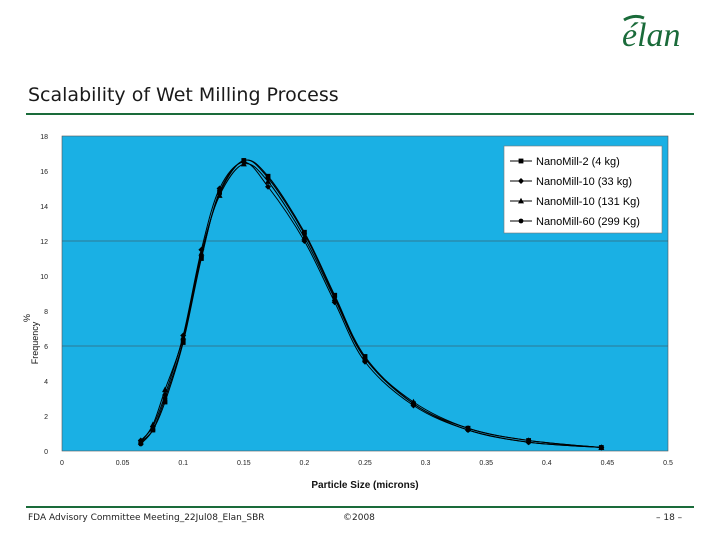  I want to click on x-tick-label: 0.05, so click(123, 463).